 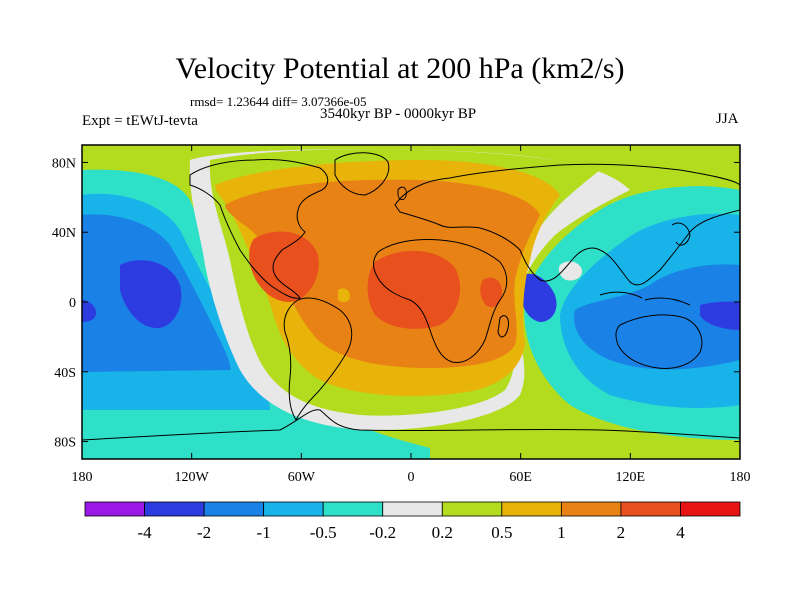 I want to click on coast-indonesia, so click(x=645, y=298).